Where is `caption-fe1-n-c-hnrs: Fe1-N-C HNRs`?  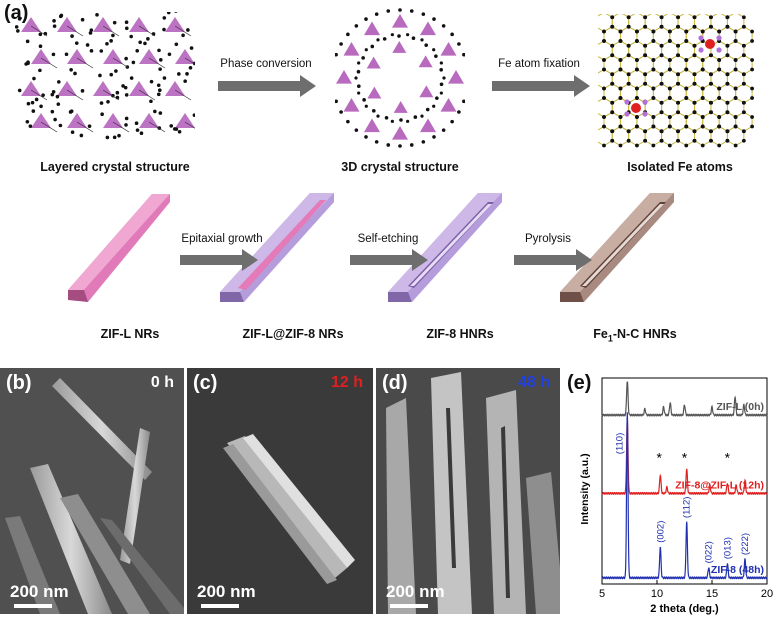
caption-fe1-n-c-hnrs: Fe1-N-C HNRs is located at coordinates (635, 335).